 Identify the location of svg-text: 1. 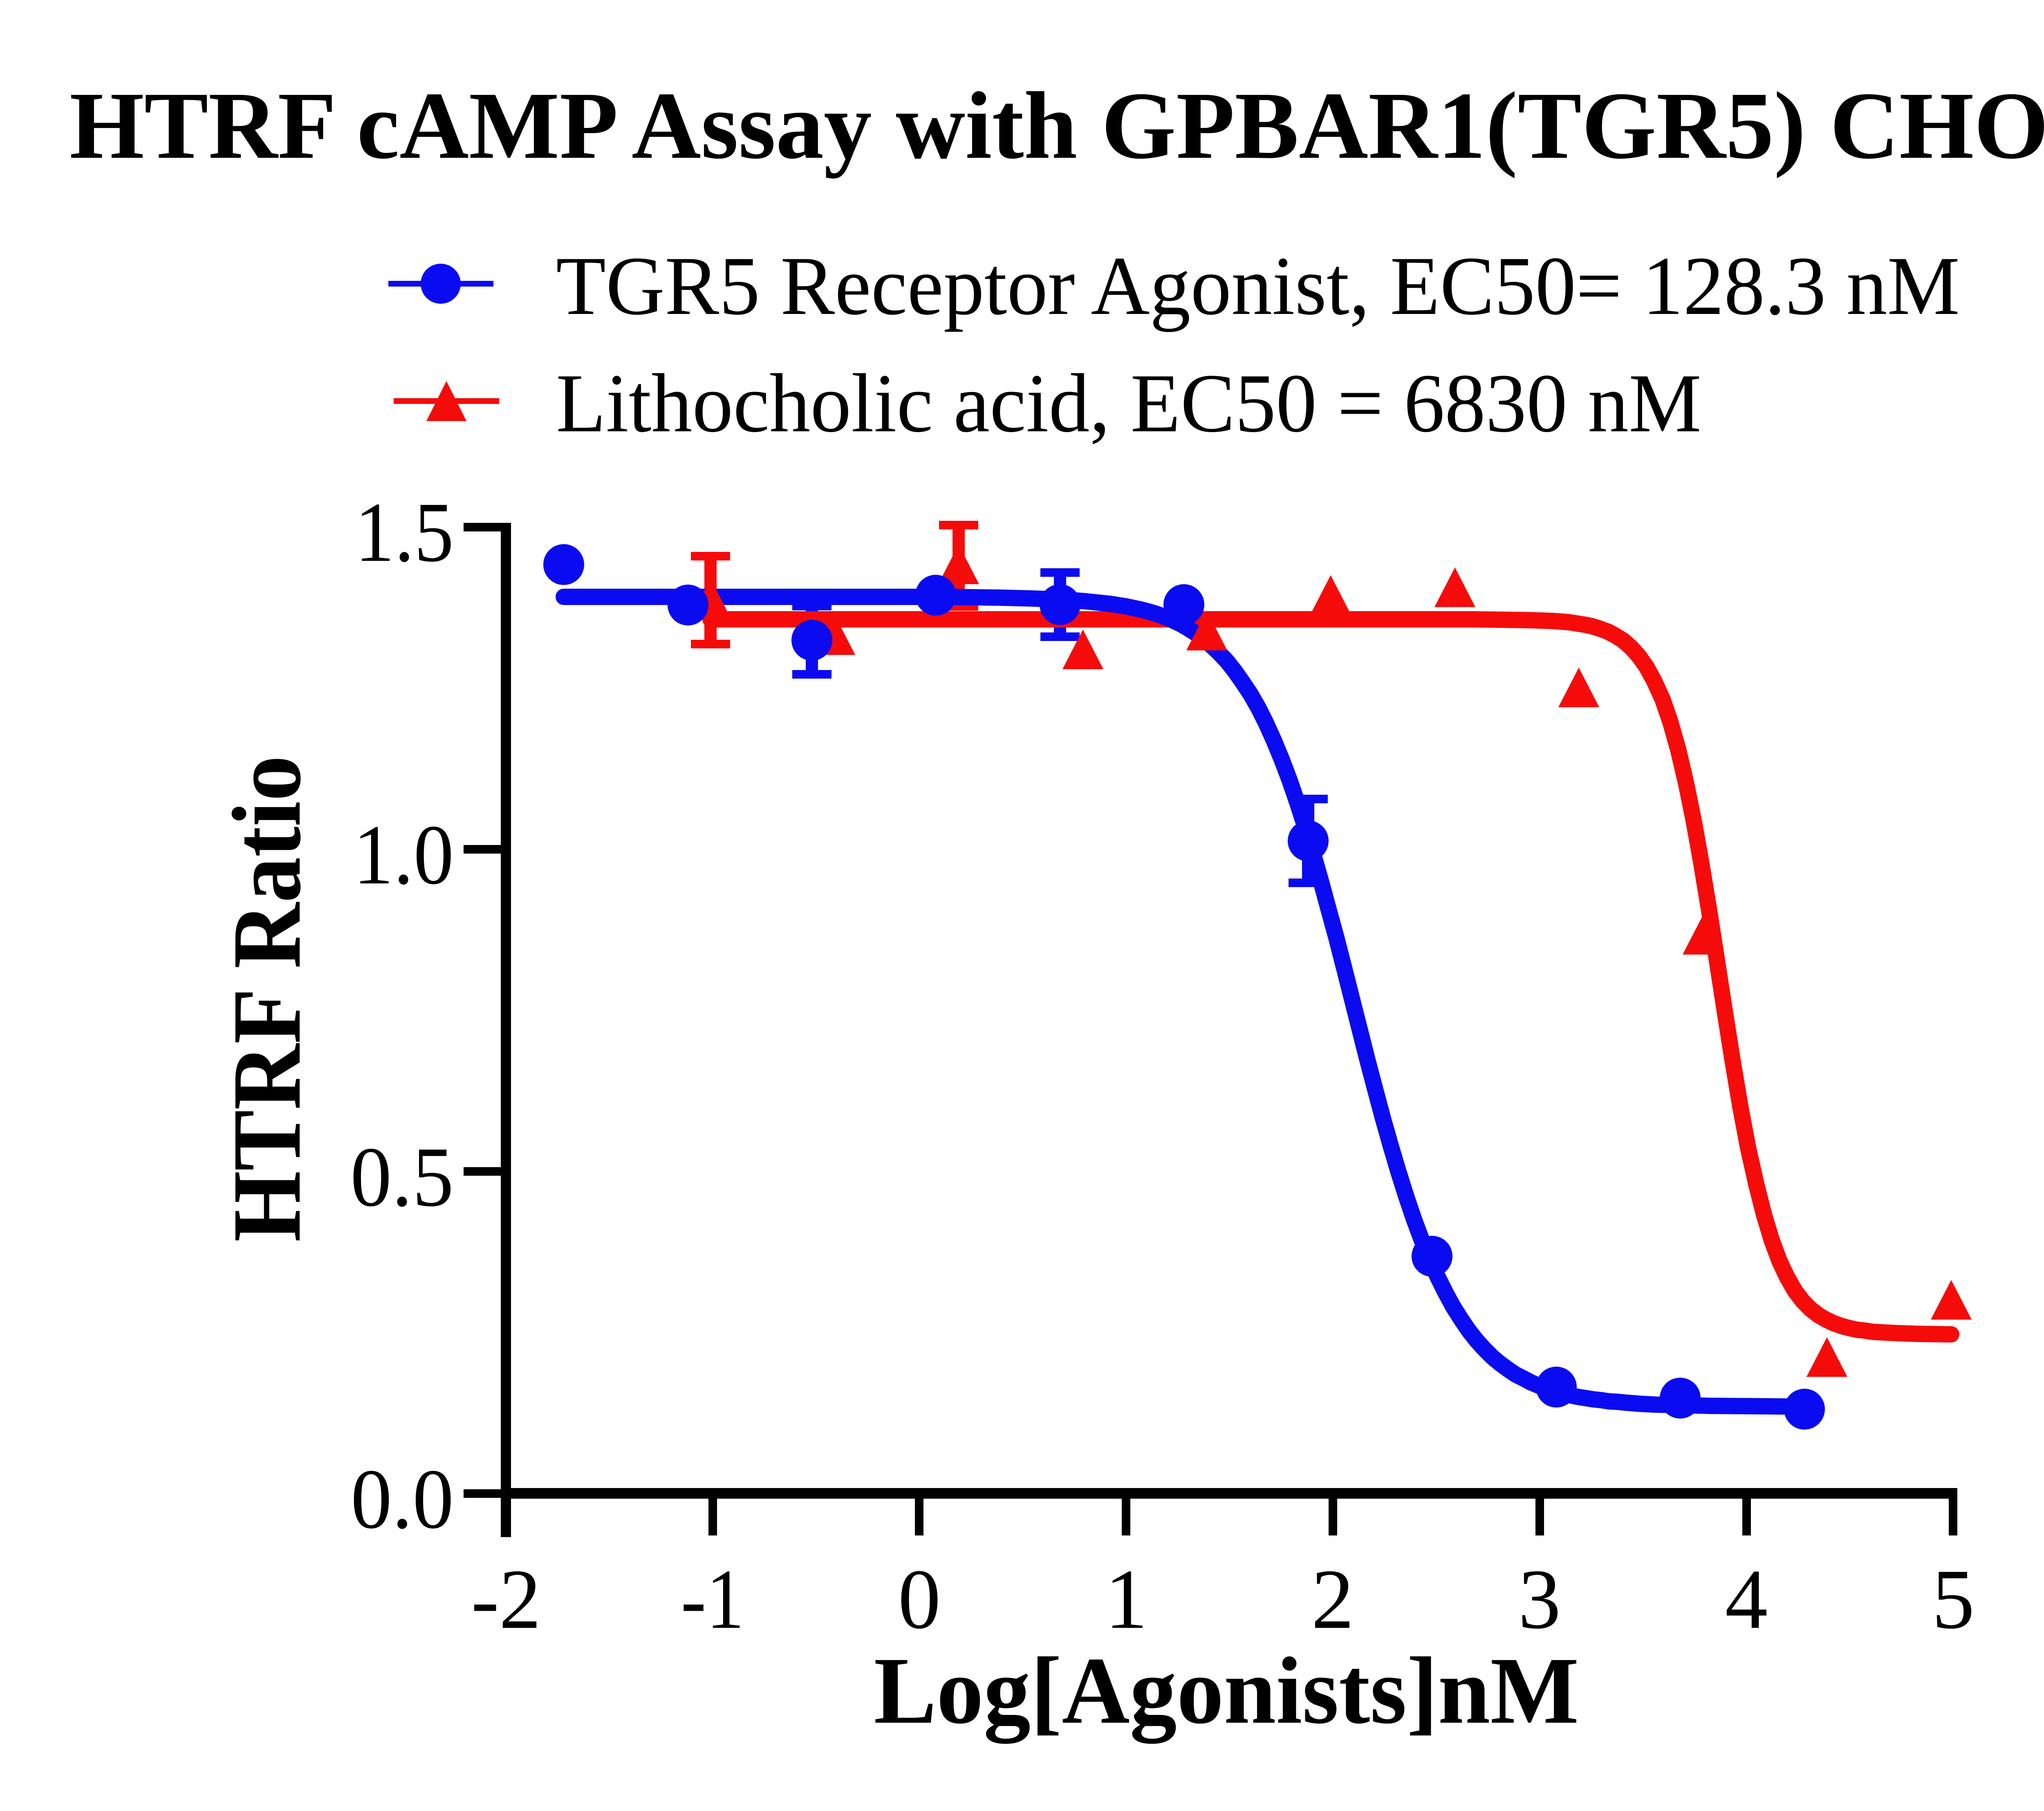
(1127, 1599).